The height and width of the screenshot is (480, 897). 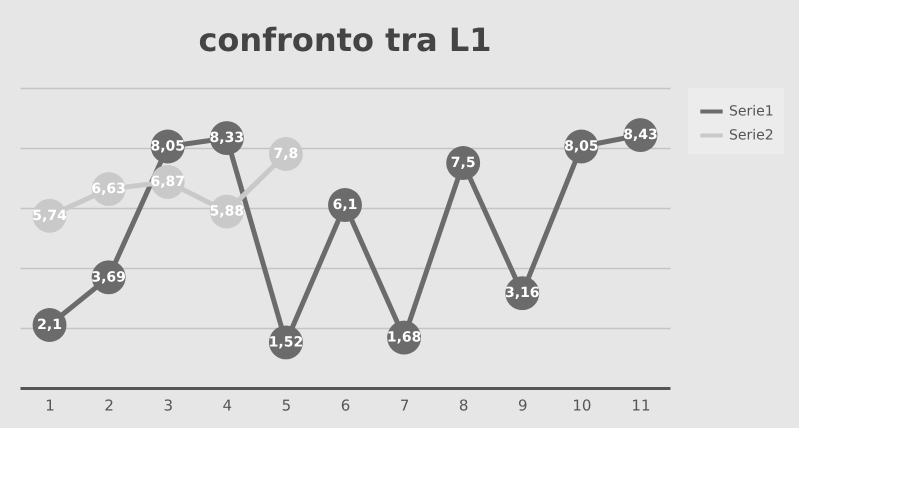 What do you see at coordinates (227, 405) in the screenshot?
I see `x-tick-label: 4` at bounding box center [227, 405].